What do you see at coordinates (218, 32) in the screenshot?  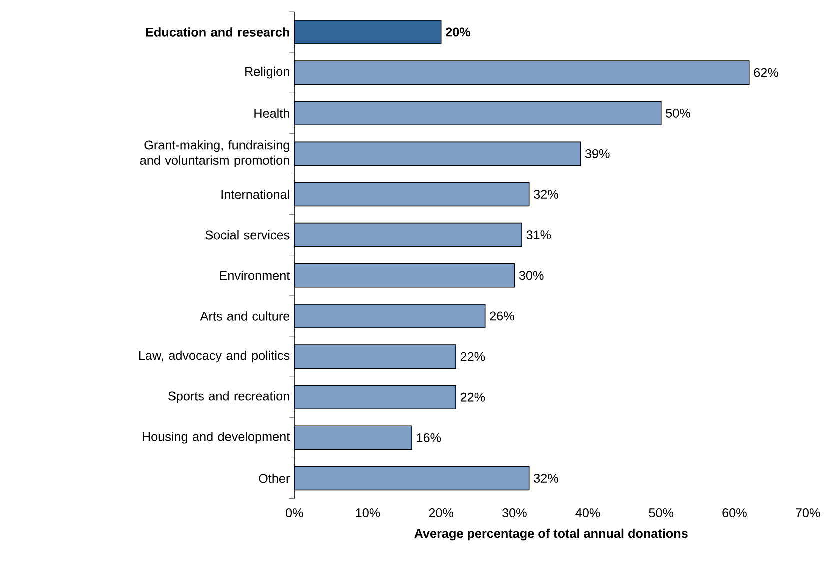 I see `y-tick-label: Education and research` at bounding box center [218, 32].